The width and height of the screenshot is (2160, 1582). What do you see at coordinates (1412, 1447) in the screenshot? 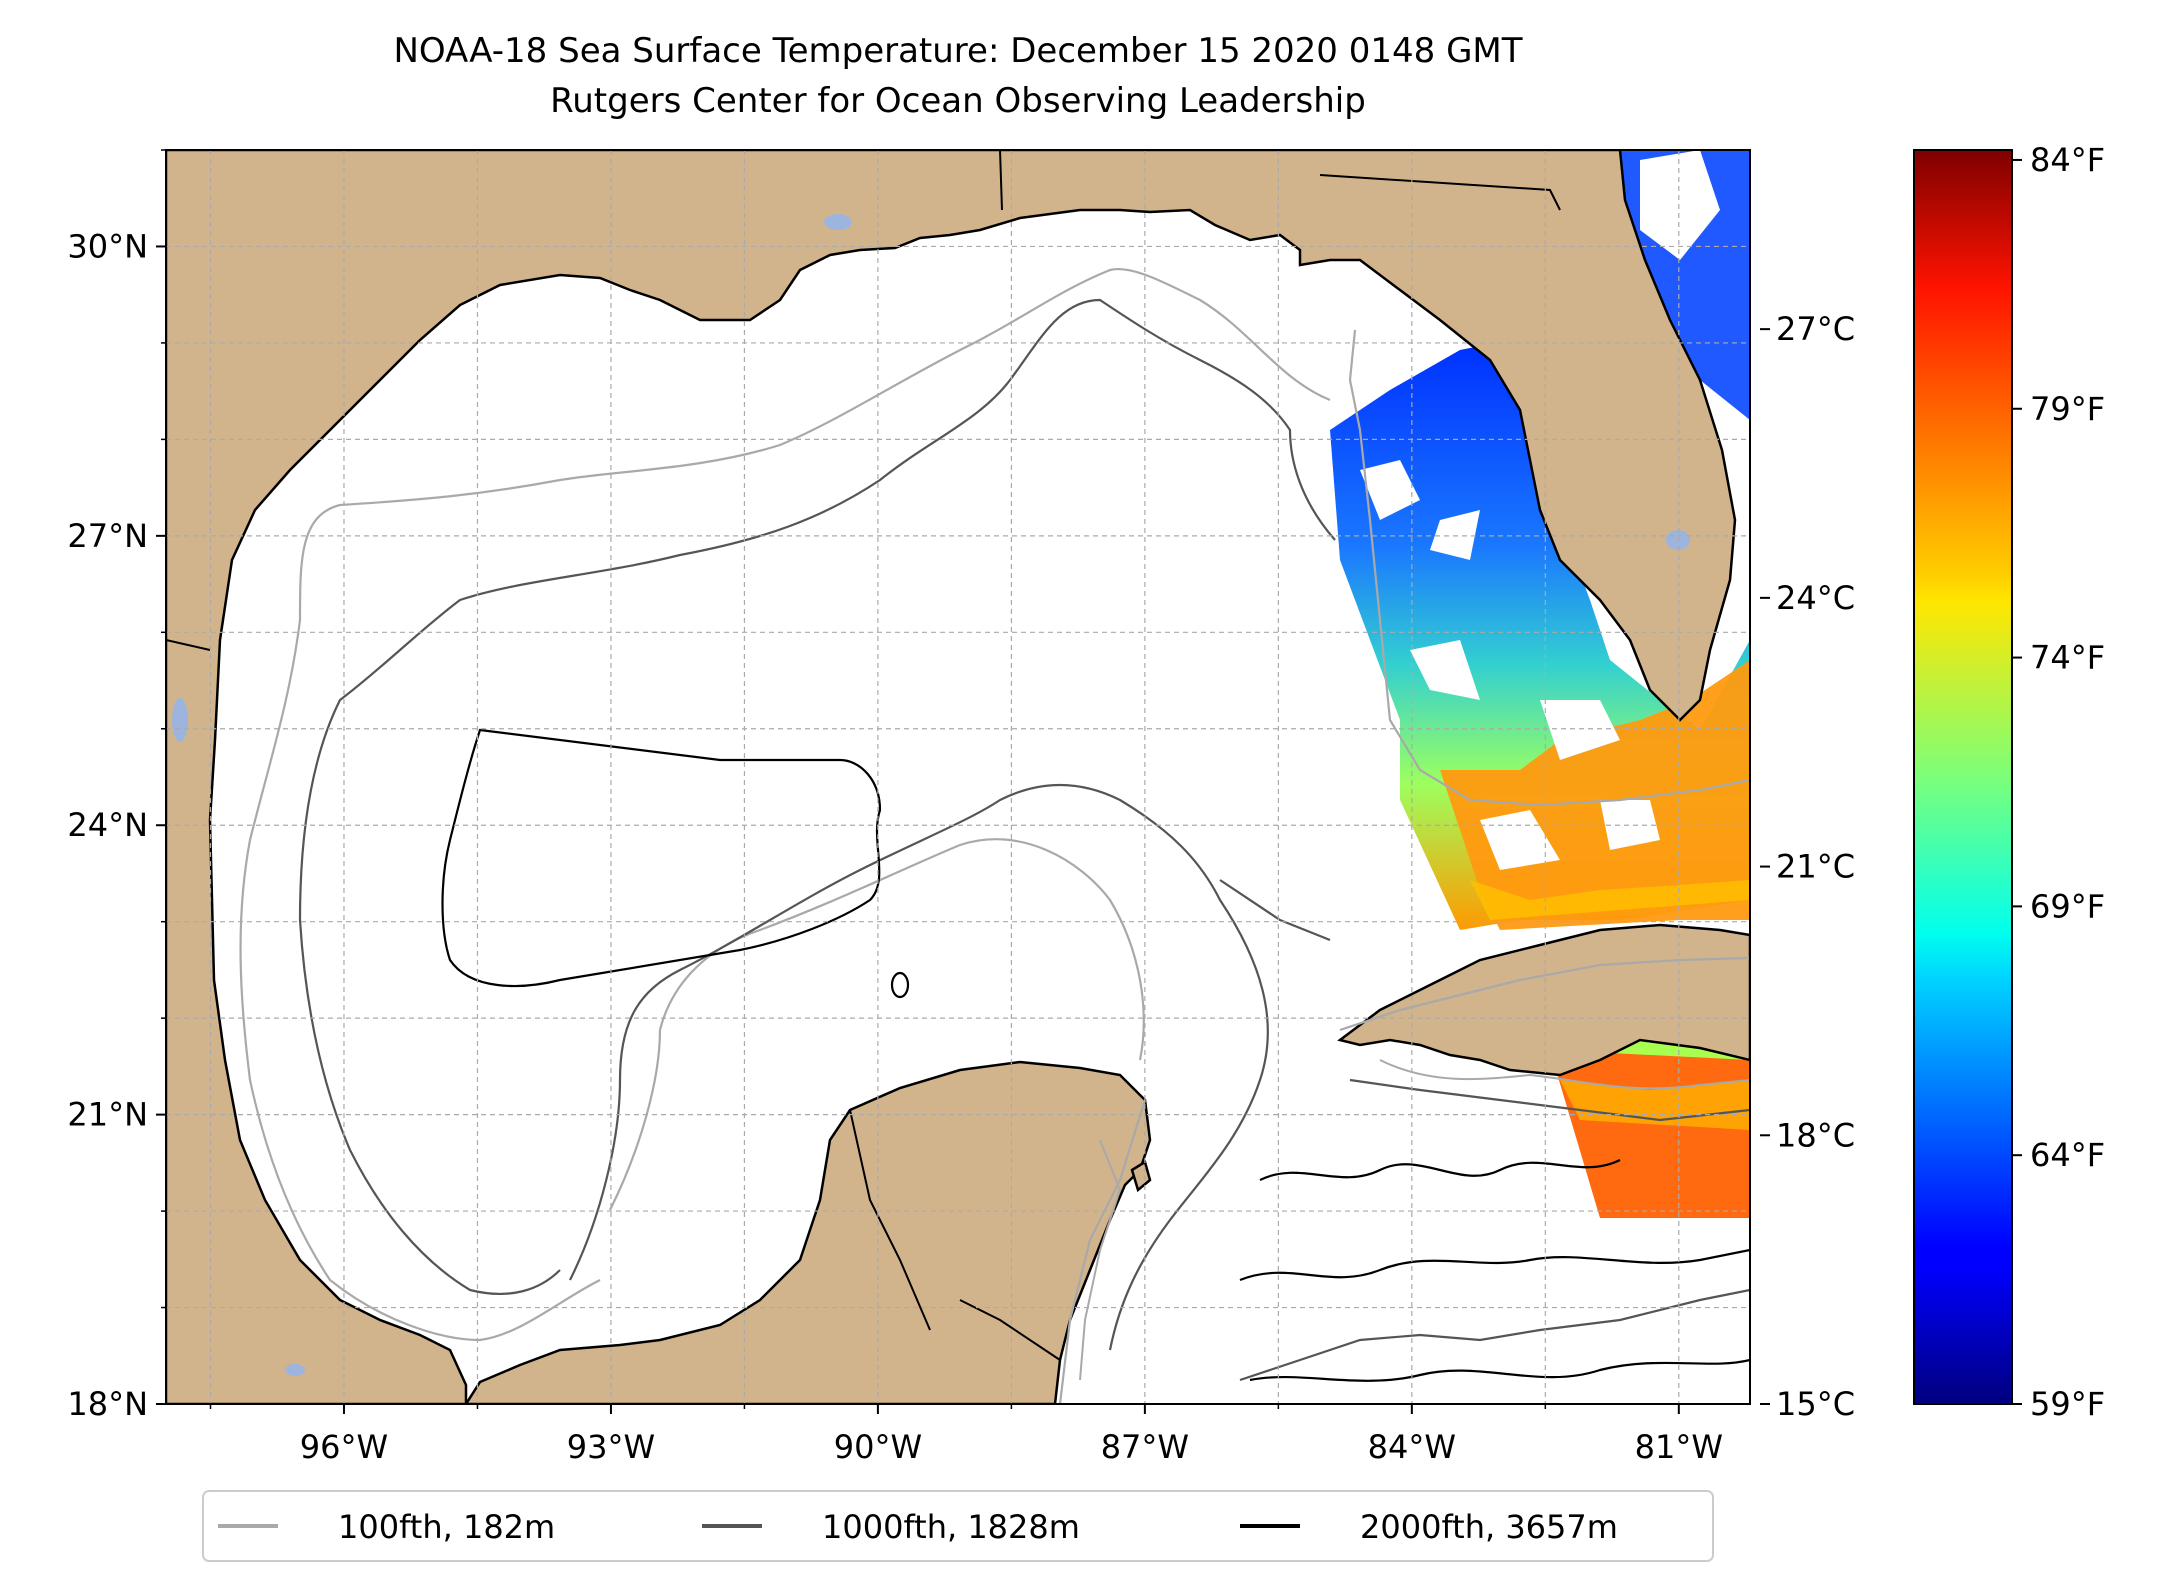
I see `x-tick-label: 84°W` at bounding box center [1412, 1447].